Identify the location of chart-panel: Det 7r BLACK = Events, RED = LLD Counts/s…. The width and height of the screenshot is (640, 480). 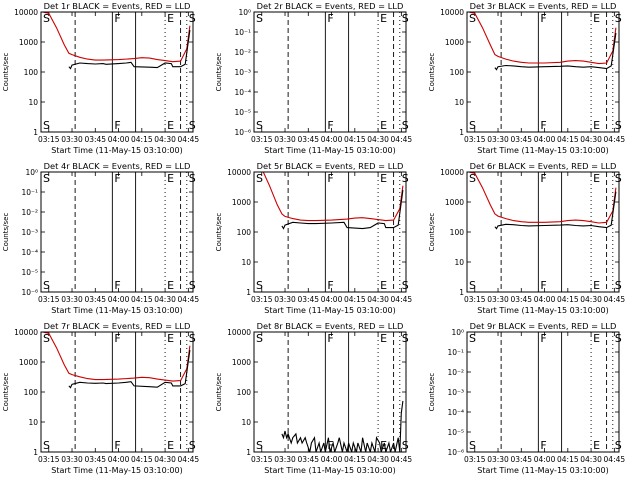
(100, 398).